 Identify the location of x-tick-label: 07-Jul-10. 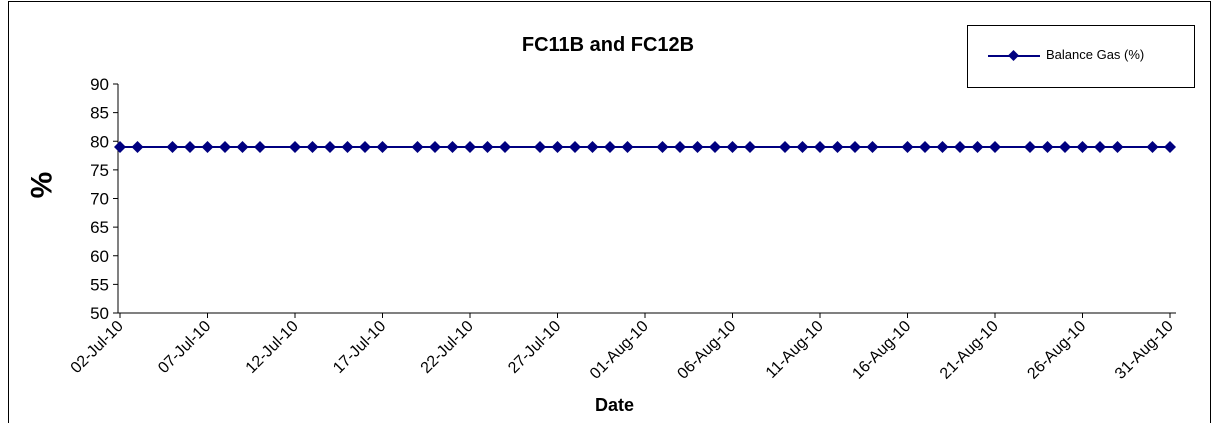
(184, 347).